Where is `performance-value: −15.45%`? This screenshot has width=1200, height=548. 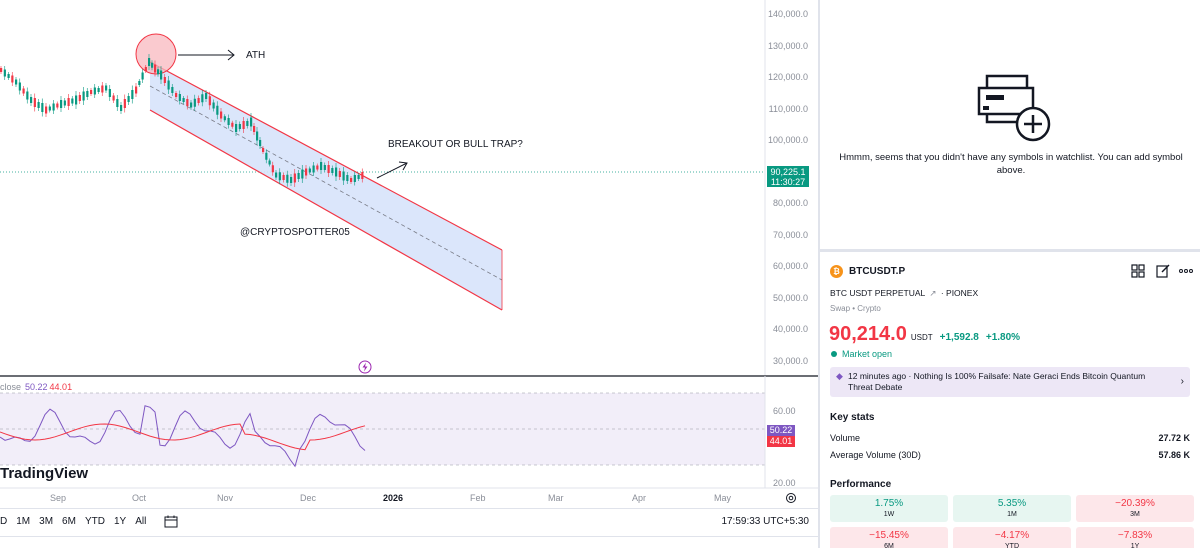
performance-value: −15.45% is located at coordinates (889, 535).